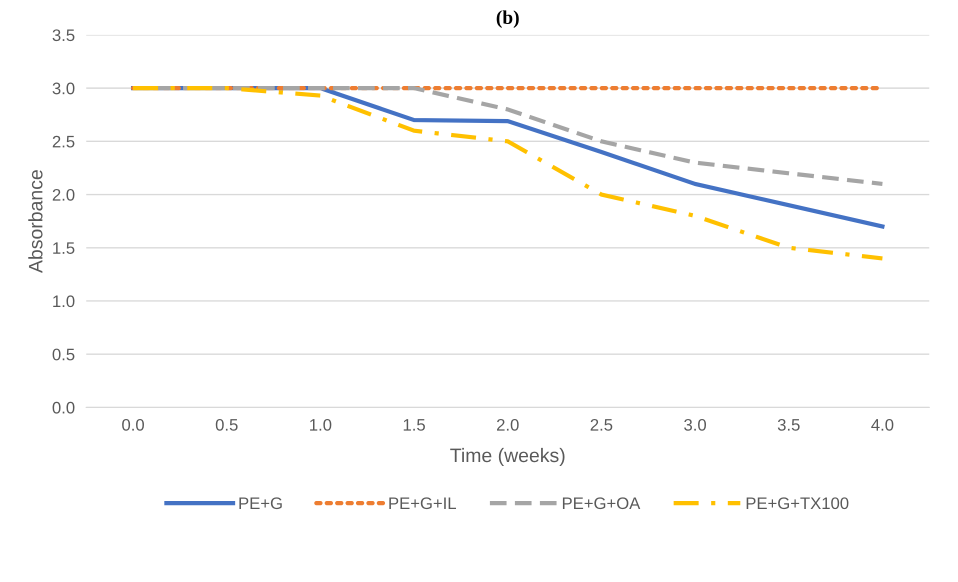 The width and height of the screenshot is (958, 582). Describe the element at coordinates (507, 19) in the screenshot. I see `chart-title: (b)` at that location.